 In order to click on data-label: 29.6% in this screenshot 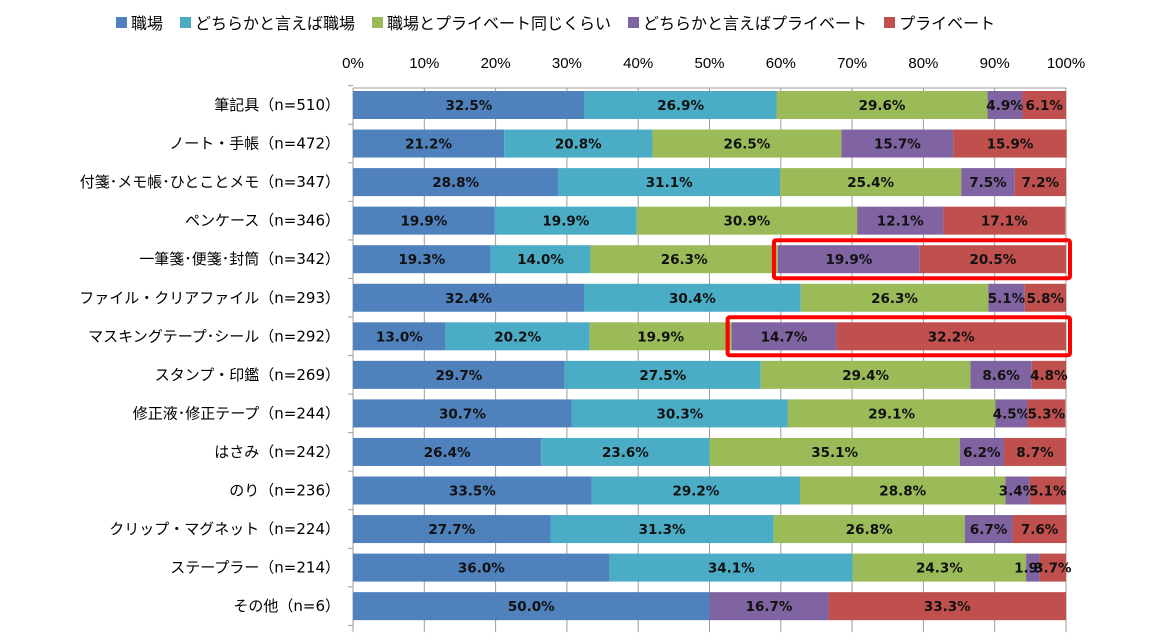, I will do `click(882, 106)`.